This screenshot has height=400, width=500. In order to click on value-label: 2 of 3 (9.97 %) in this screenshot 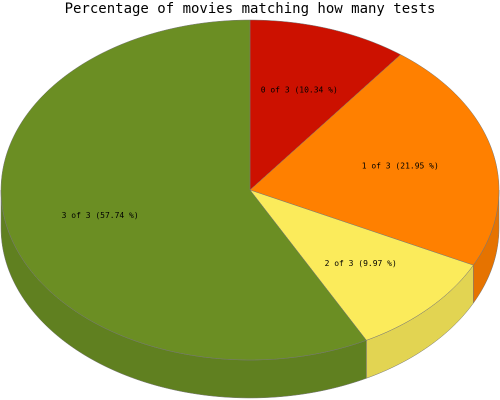, I will do `click(361, 263)`.